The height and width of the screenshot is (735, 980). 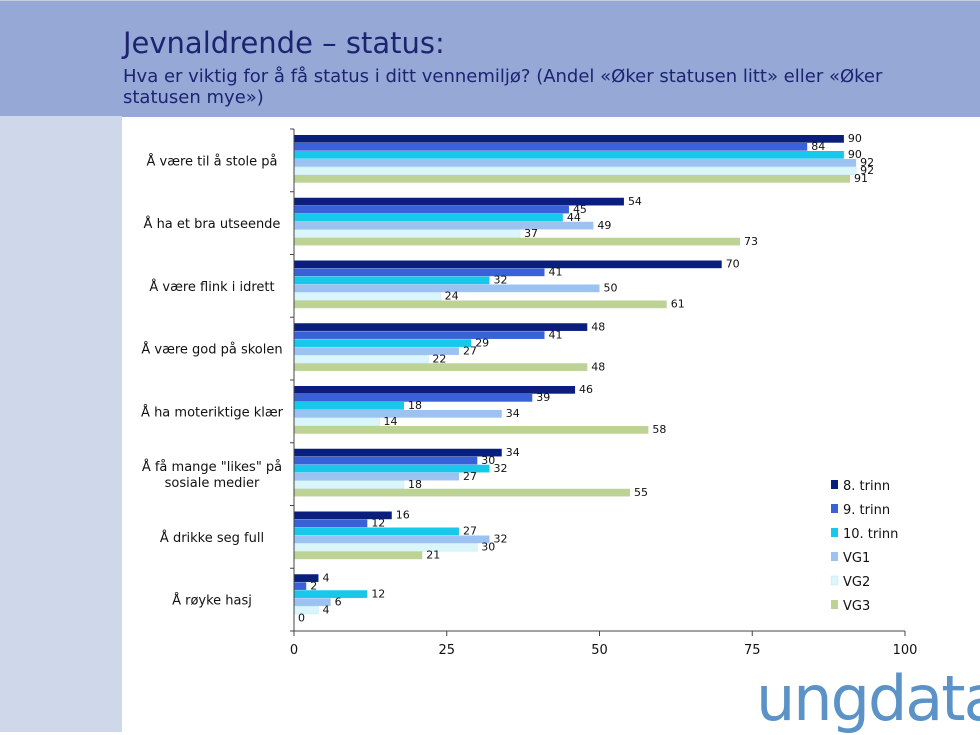 I want to click on data-label: 44, so click(x=574, y=217).